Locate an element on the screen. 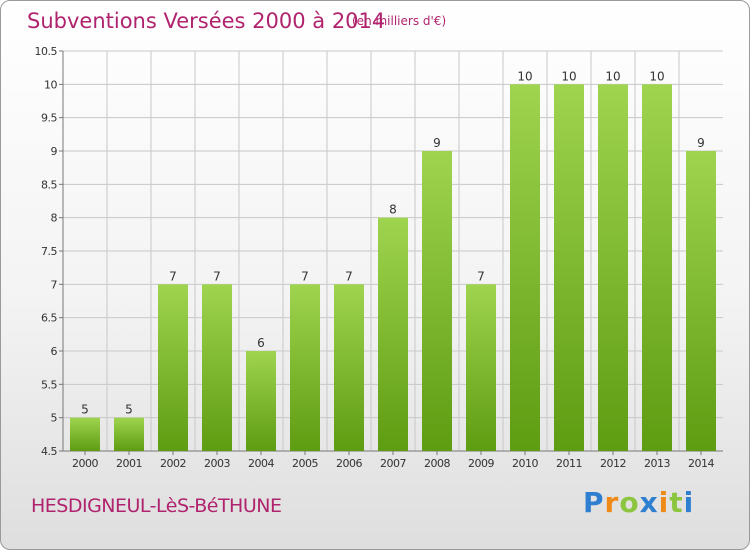 The height and width of the screenshot is (550, 750). y-tick-label: 6.5 is located at coordinates (49, 318).